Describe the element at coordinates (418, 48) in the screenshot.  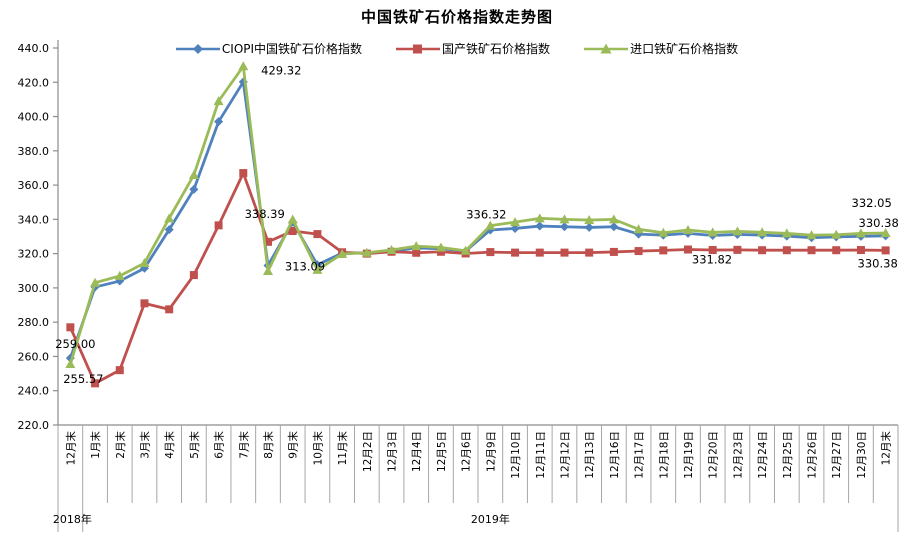
I see `line-square-marker-icon` at that location.